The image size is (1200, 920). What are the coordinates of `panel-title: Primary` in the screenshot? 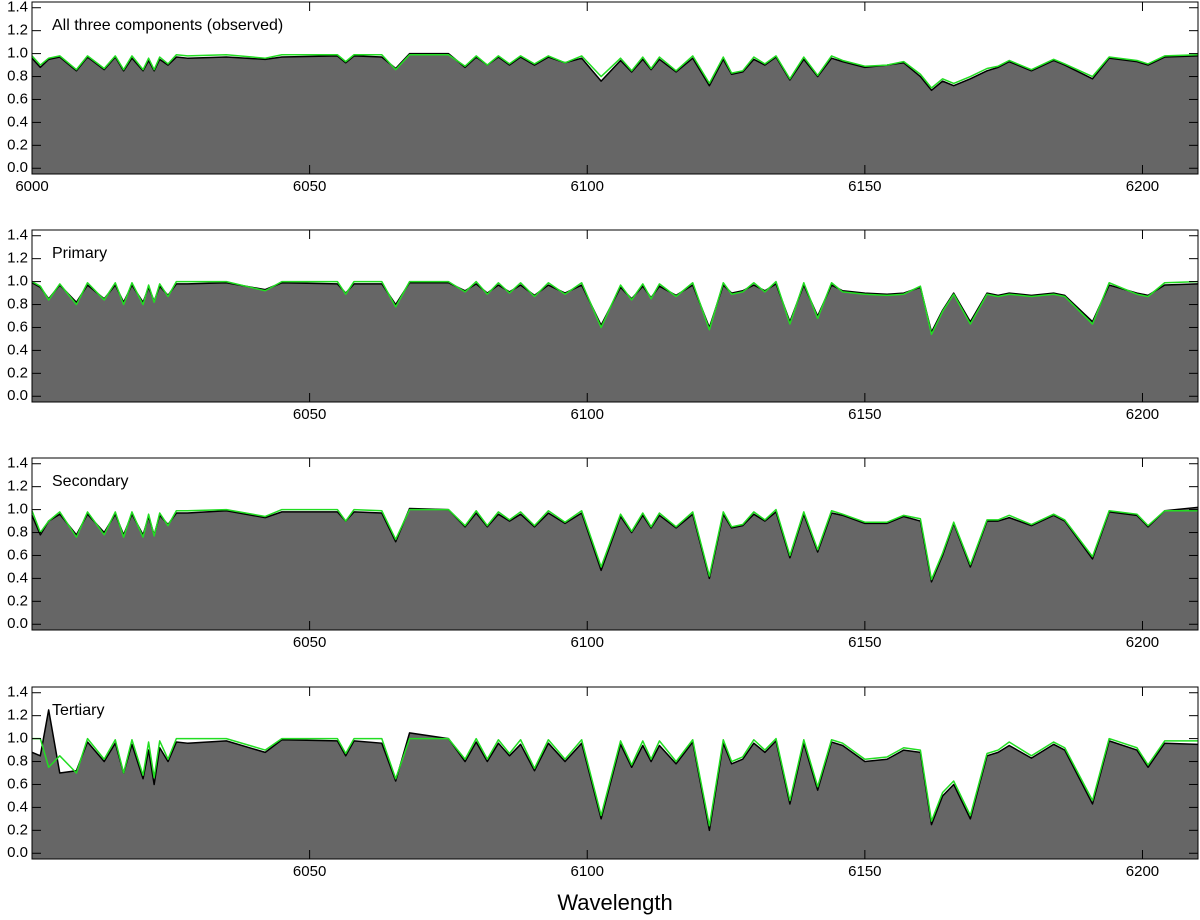 It's located at (79, 253).